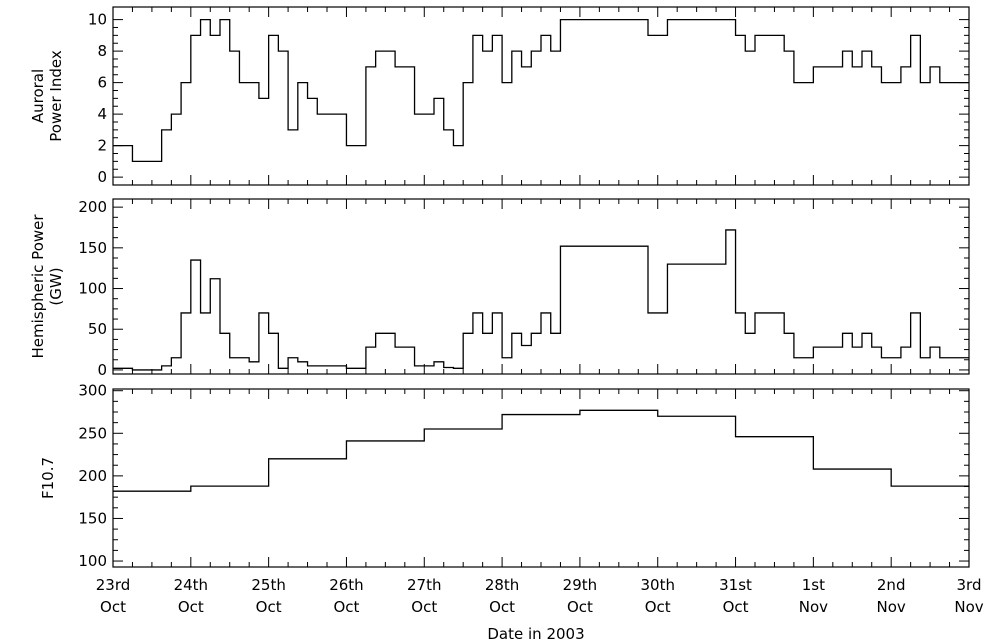 Image resolution: width=991 pixels, height=644 pixels. What do you see at coordinates (92, 476) in the screenshot?
I see `f107-ytick-label: 200` at bounding box center [92, 476].